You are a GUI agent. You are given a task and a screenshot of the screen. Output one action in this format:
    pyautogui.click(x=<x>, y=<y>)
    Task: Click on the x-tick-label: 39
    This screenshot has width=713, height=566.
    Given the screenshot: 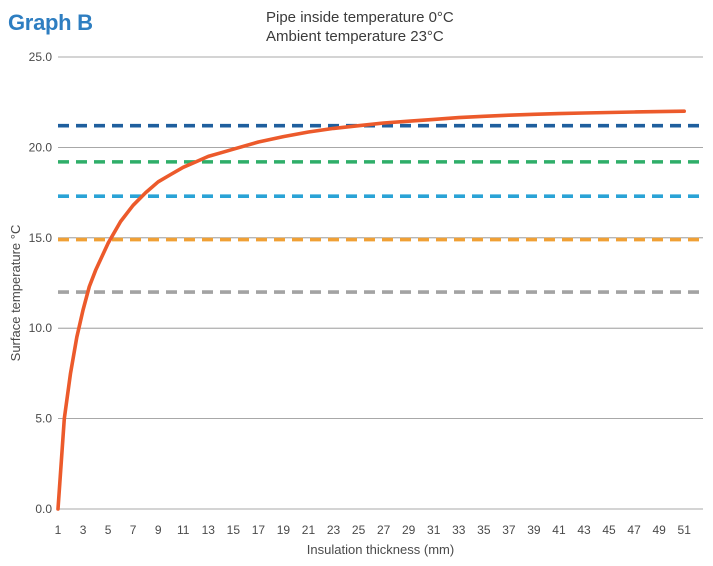 What is the action you would take?
    pyautogui.click(x=534, y=530)
    